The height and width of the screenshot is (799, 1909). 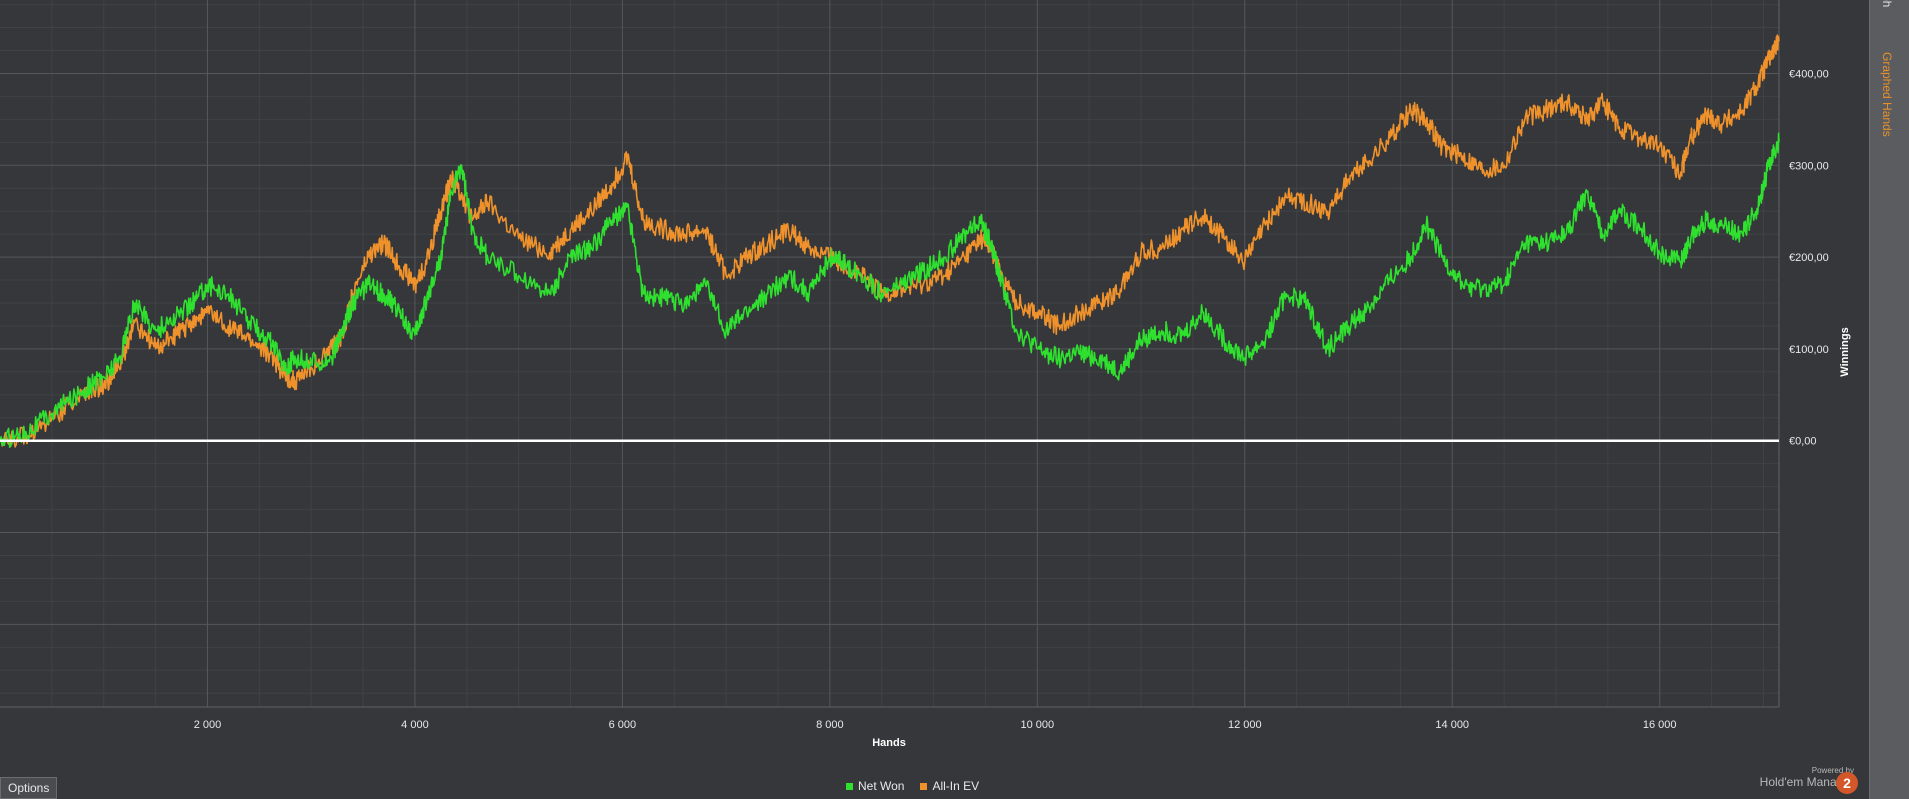 What do you see at coordinates (623, 725) in the screenshot?
I see `x-tick-label: 6 000` at bounding box center [623, 725].